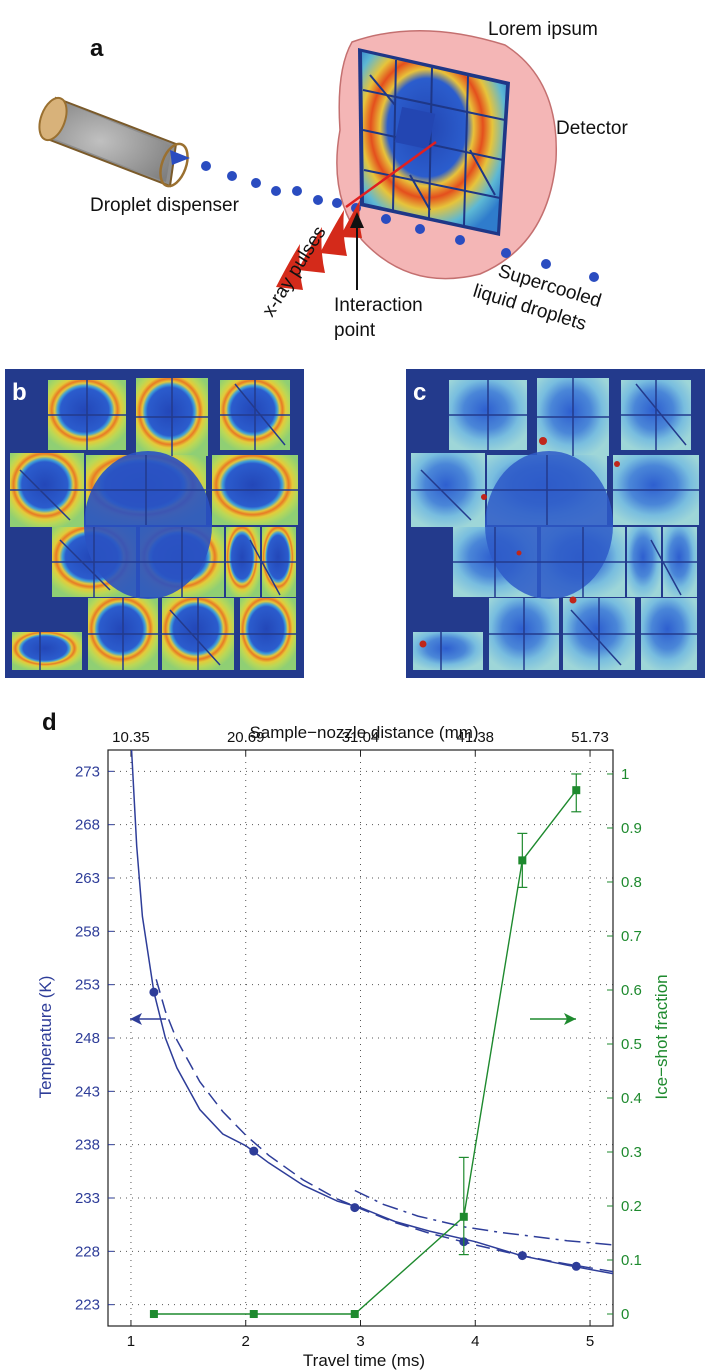 The image size is (708, 1371). Describe the element at coordinates (631, 1098) in the screenshot. I see `y2-tick-label: 0.4` at that location.